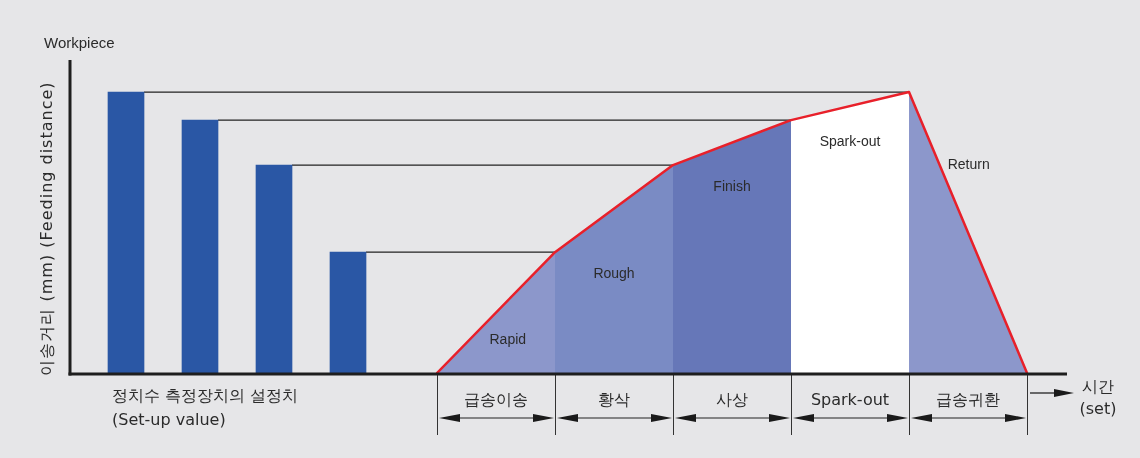  Describe the element at coordinates (850, 140) in the screenshot. I see `annotation: Spark-out` at that location.